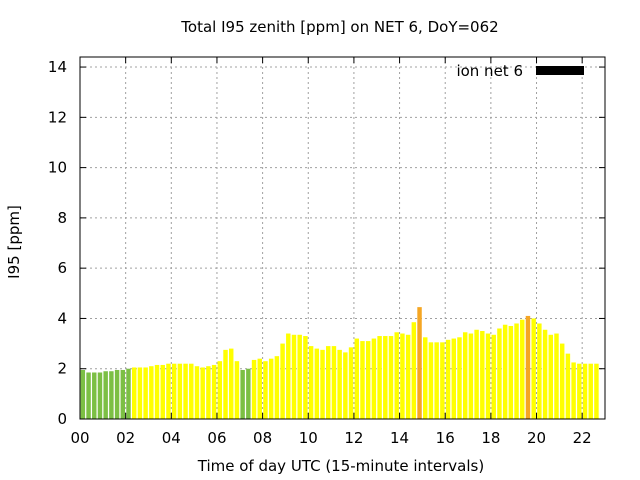 The height and width of the screenshot is (480, 640). I want to click on y-tick-label: 8, so click(62, 218).